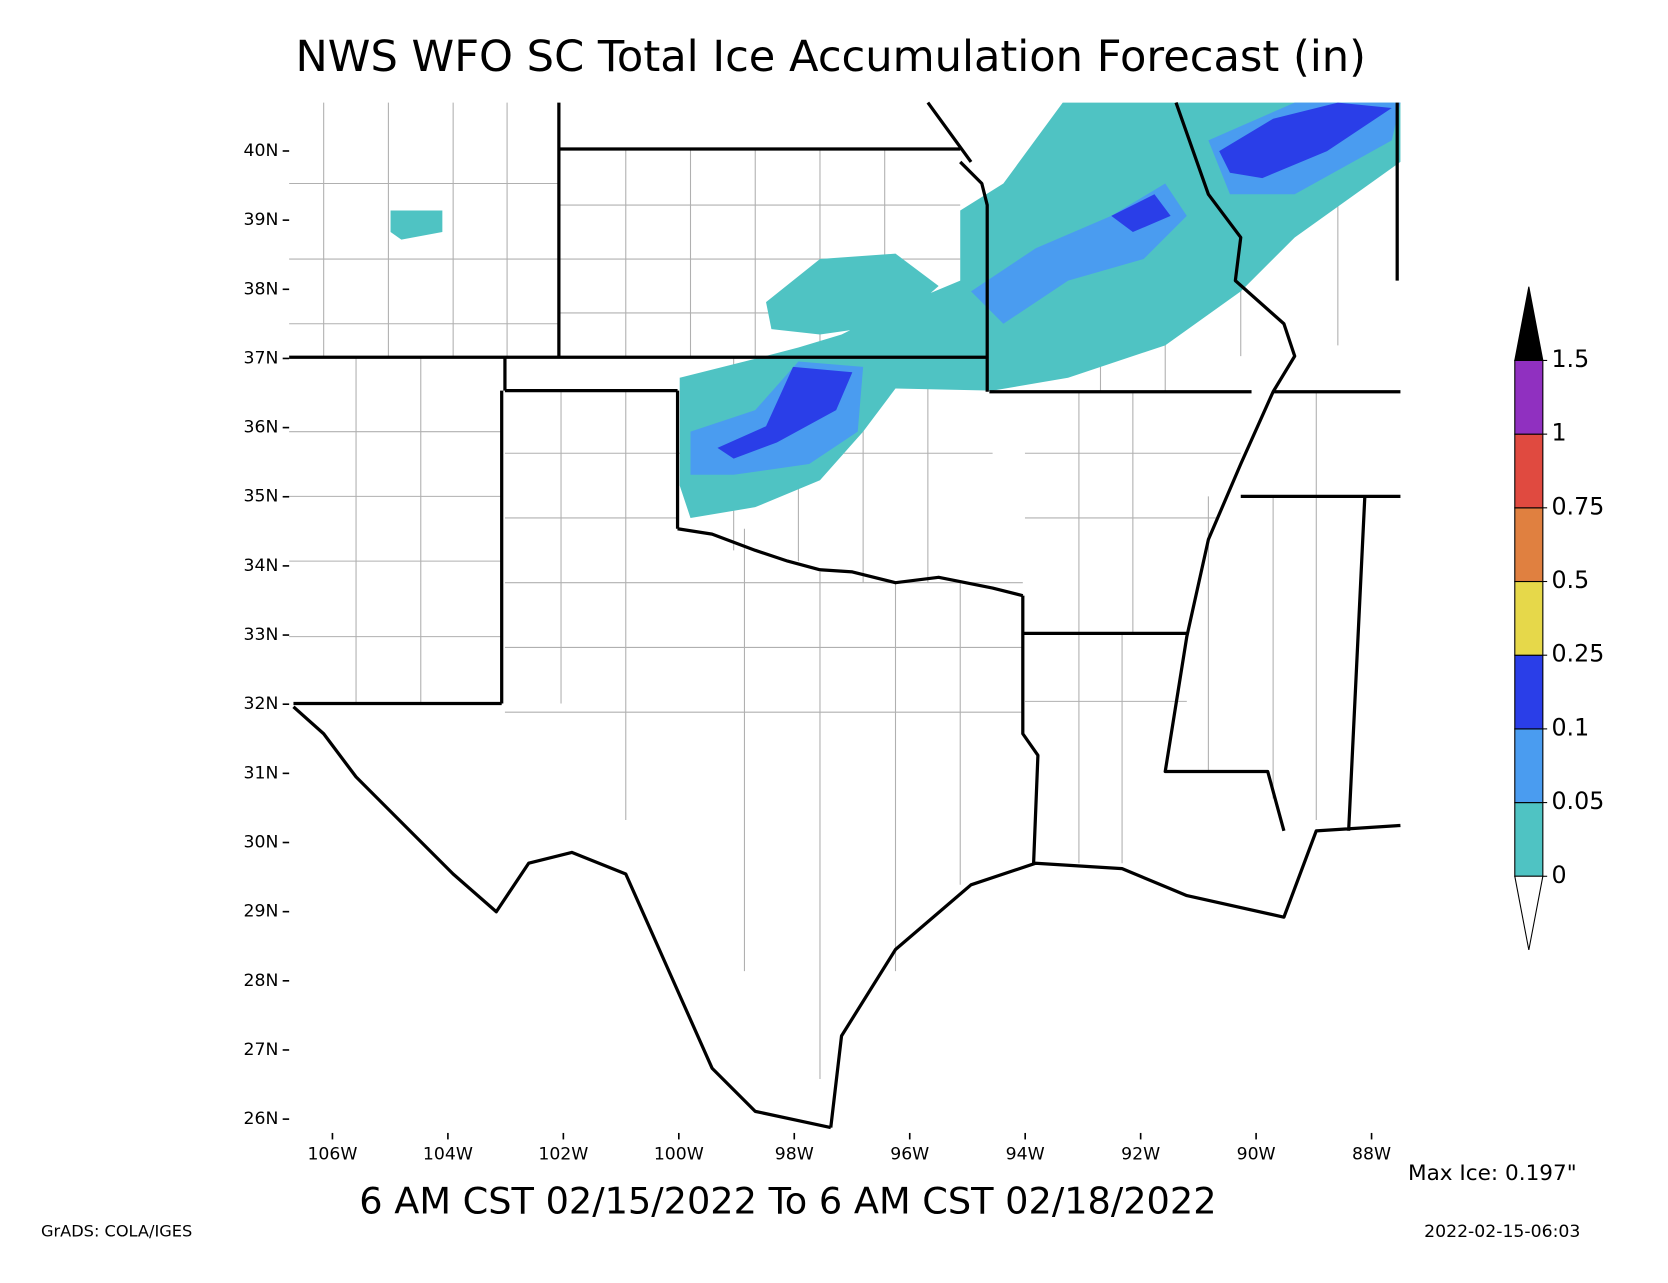  What do you see at coordinates (1502, 1232) in the screenshot?
I see `footer-right: 2022-02-15-06:03` at bounding box center [1502, 1232].